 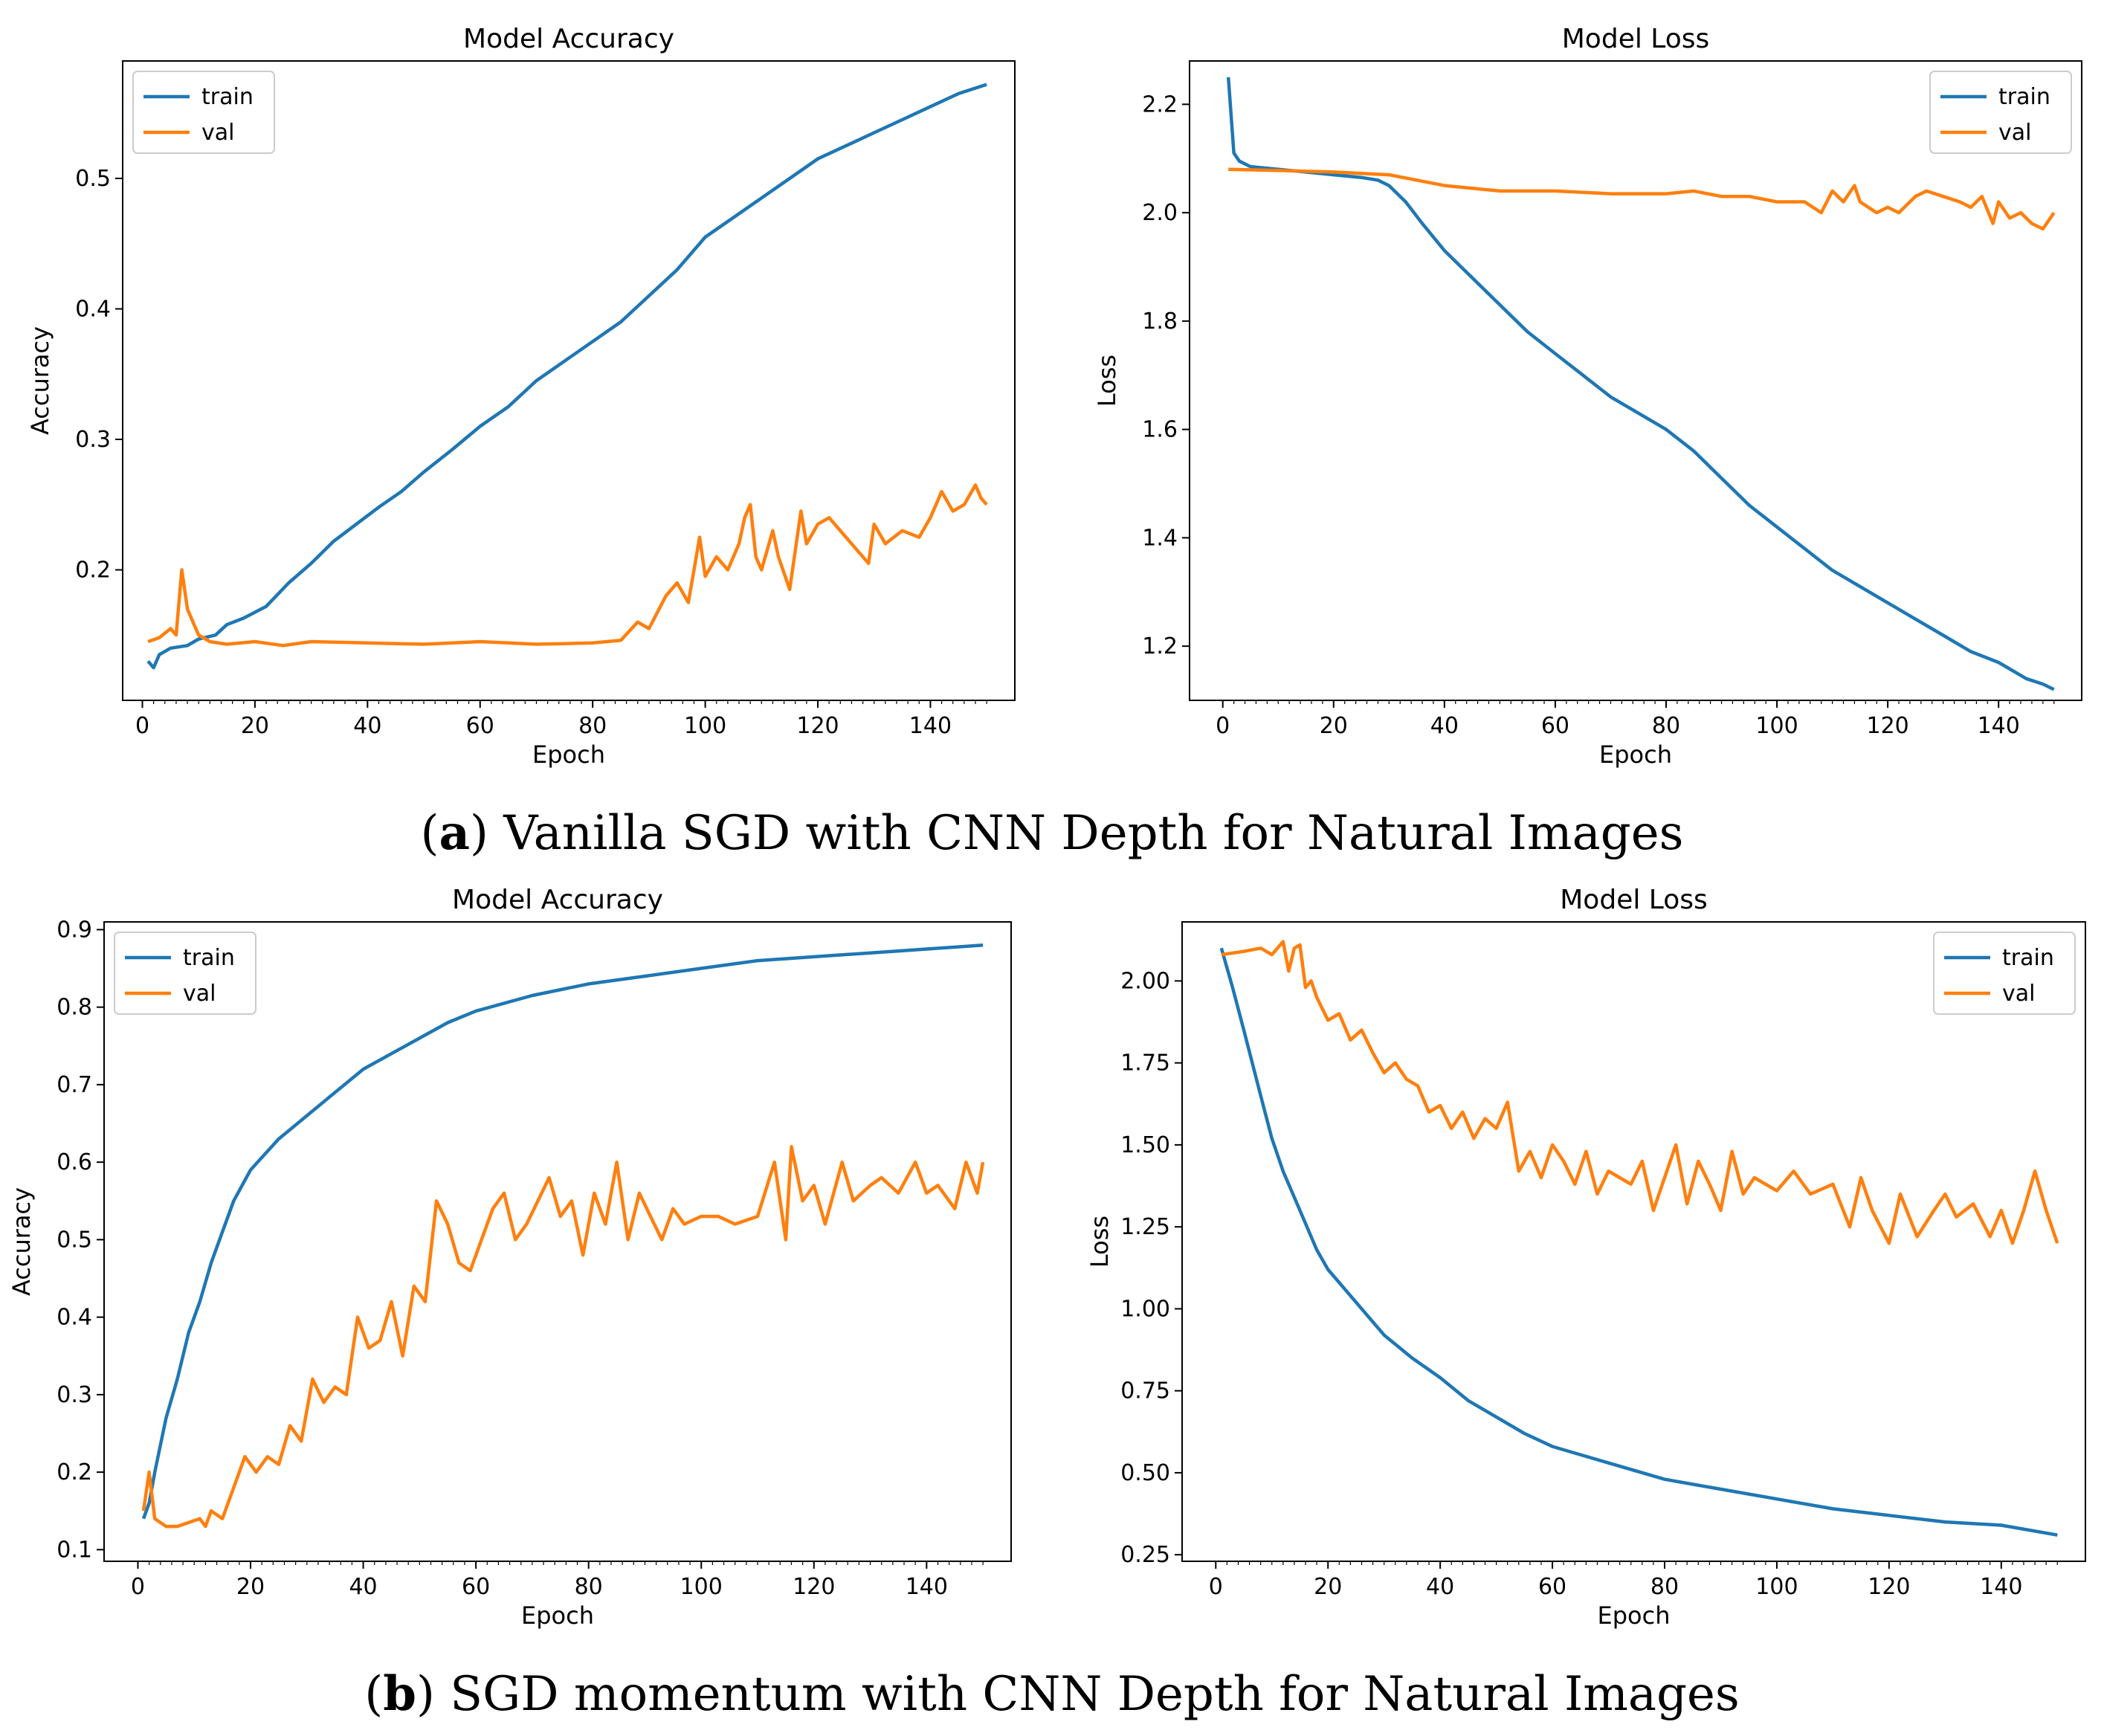 What do you see at coordinates (1145, 1145) in the screenshot?
I see `y-tick-label: 1.50` at bounding box center [1145, 1145].